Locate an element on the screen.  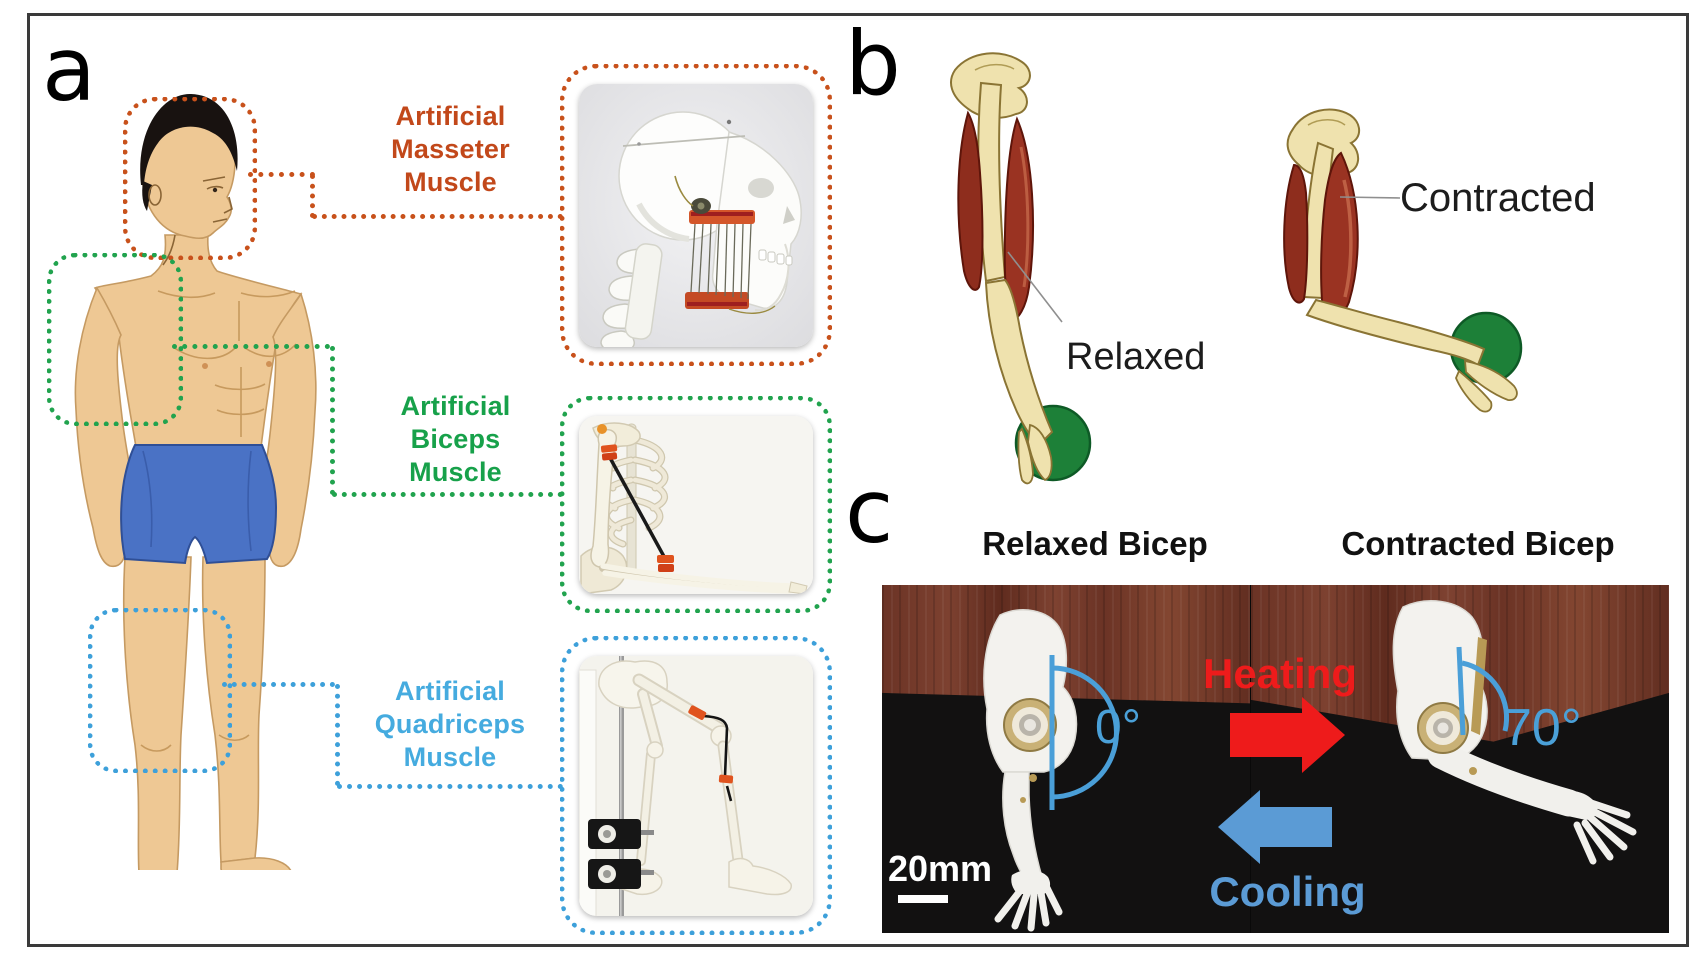
relaxed-pointer-line is located at coordinates (1035, 287).